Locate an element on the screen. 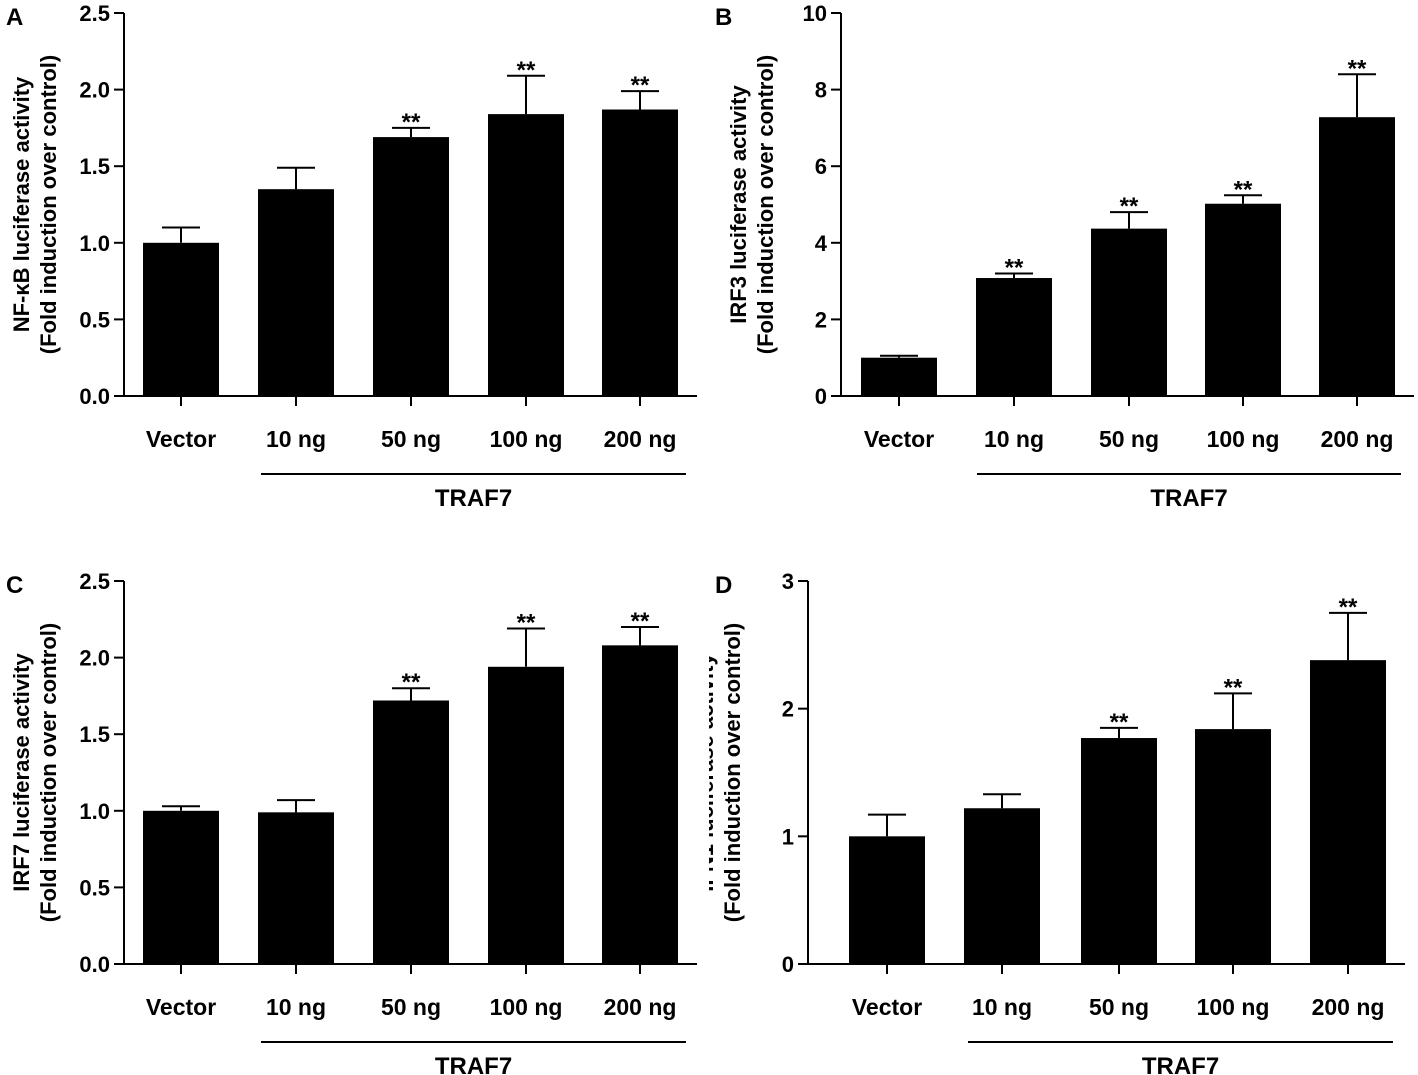  y-tick-label: 1 is located at coordinates (788, 836).